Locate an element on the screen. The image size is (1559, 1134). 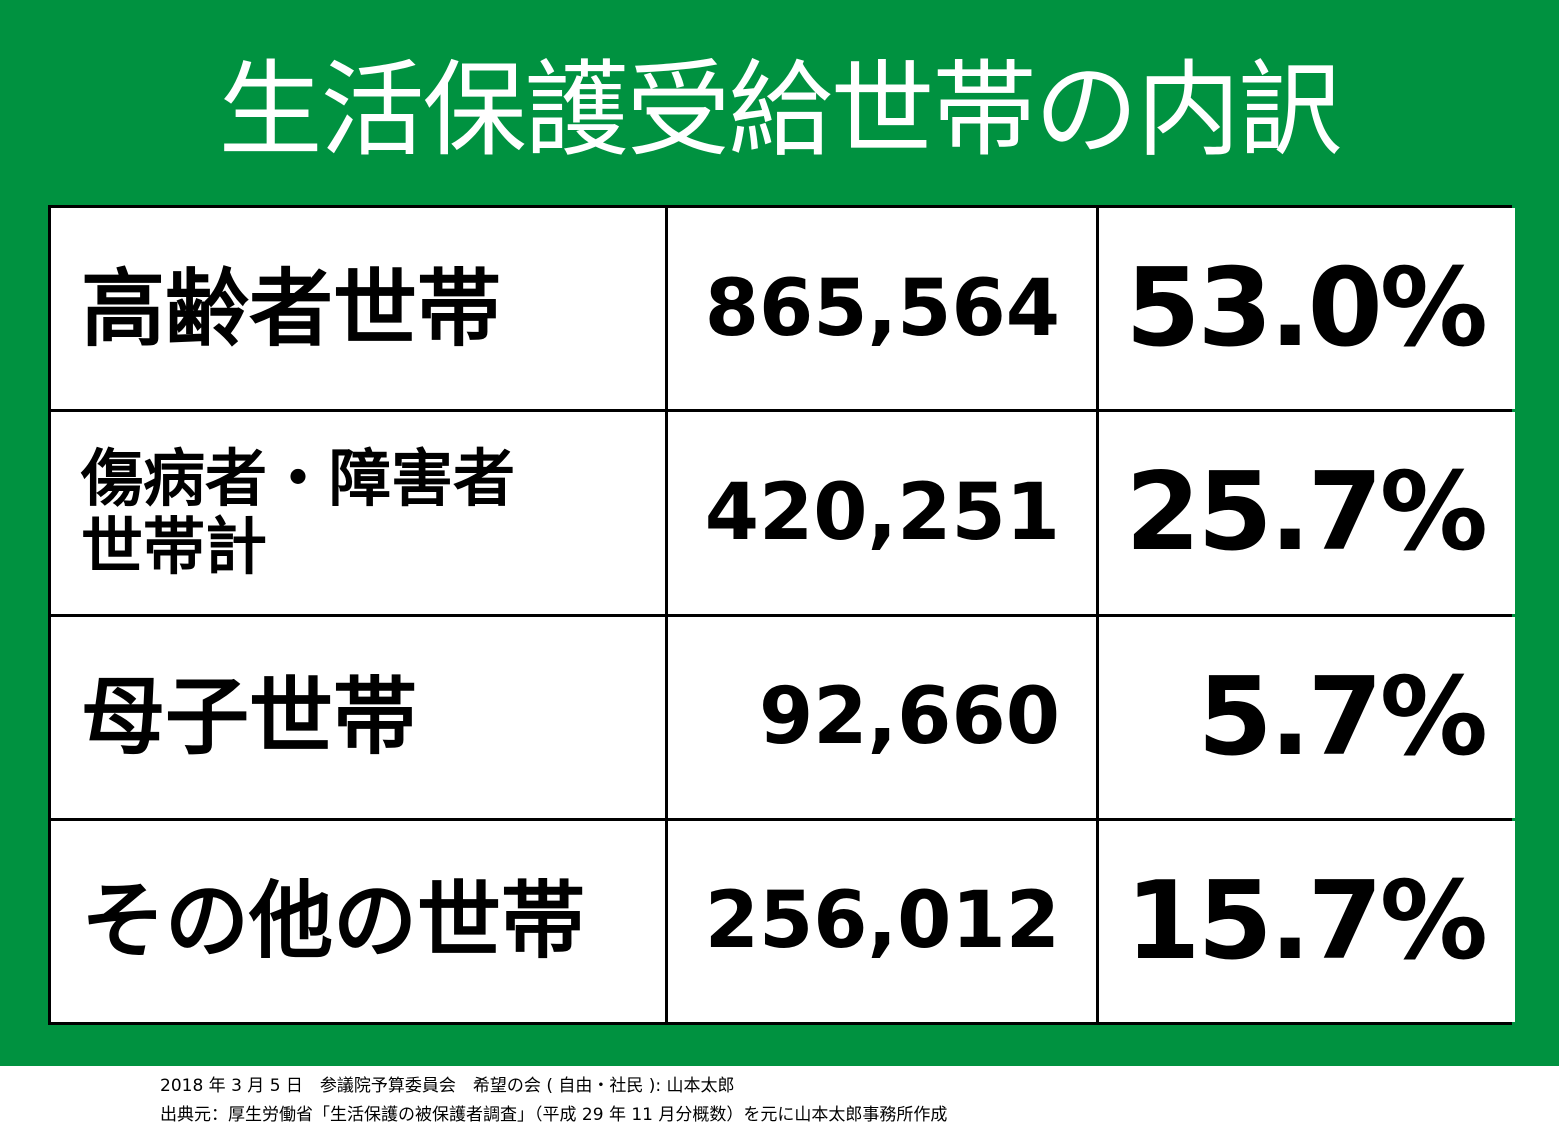
row-label: 高齢者世帯 is located at coordinates (358, 309).